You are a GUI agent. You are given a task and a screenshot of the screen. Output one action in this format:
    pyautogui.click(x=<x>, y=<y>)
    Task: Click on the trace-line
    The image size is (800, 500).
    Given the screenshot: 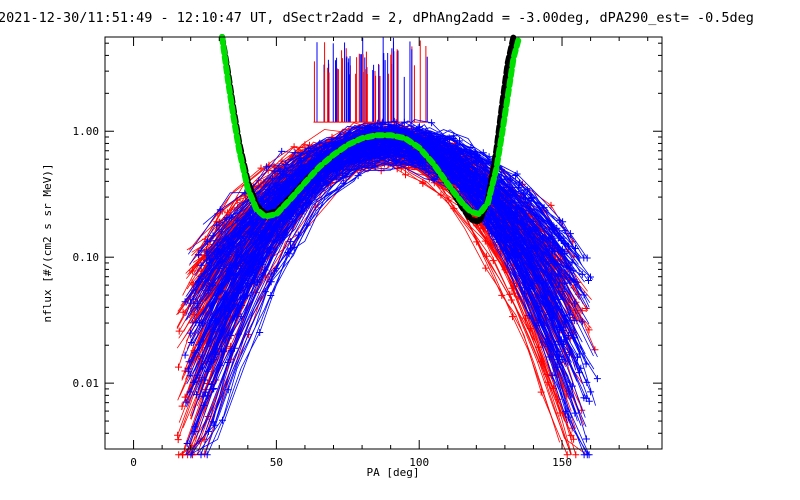 What is the action you would take?
    pyautogui.click(x=387, y=203)
    